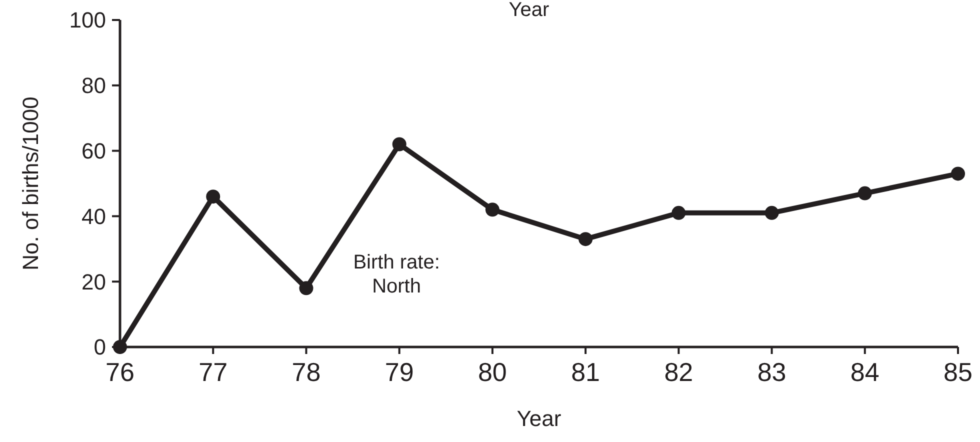  What do you see at coordinates (30, 183) in the screenshot?
I see `y-axis-title: No. of births/1000` at bounding box center [30, 183].